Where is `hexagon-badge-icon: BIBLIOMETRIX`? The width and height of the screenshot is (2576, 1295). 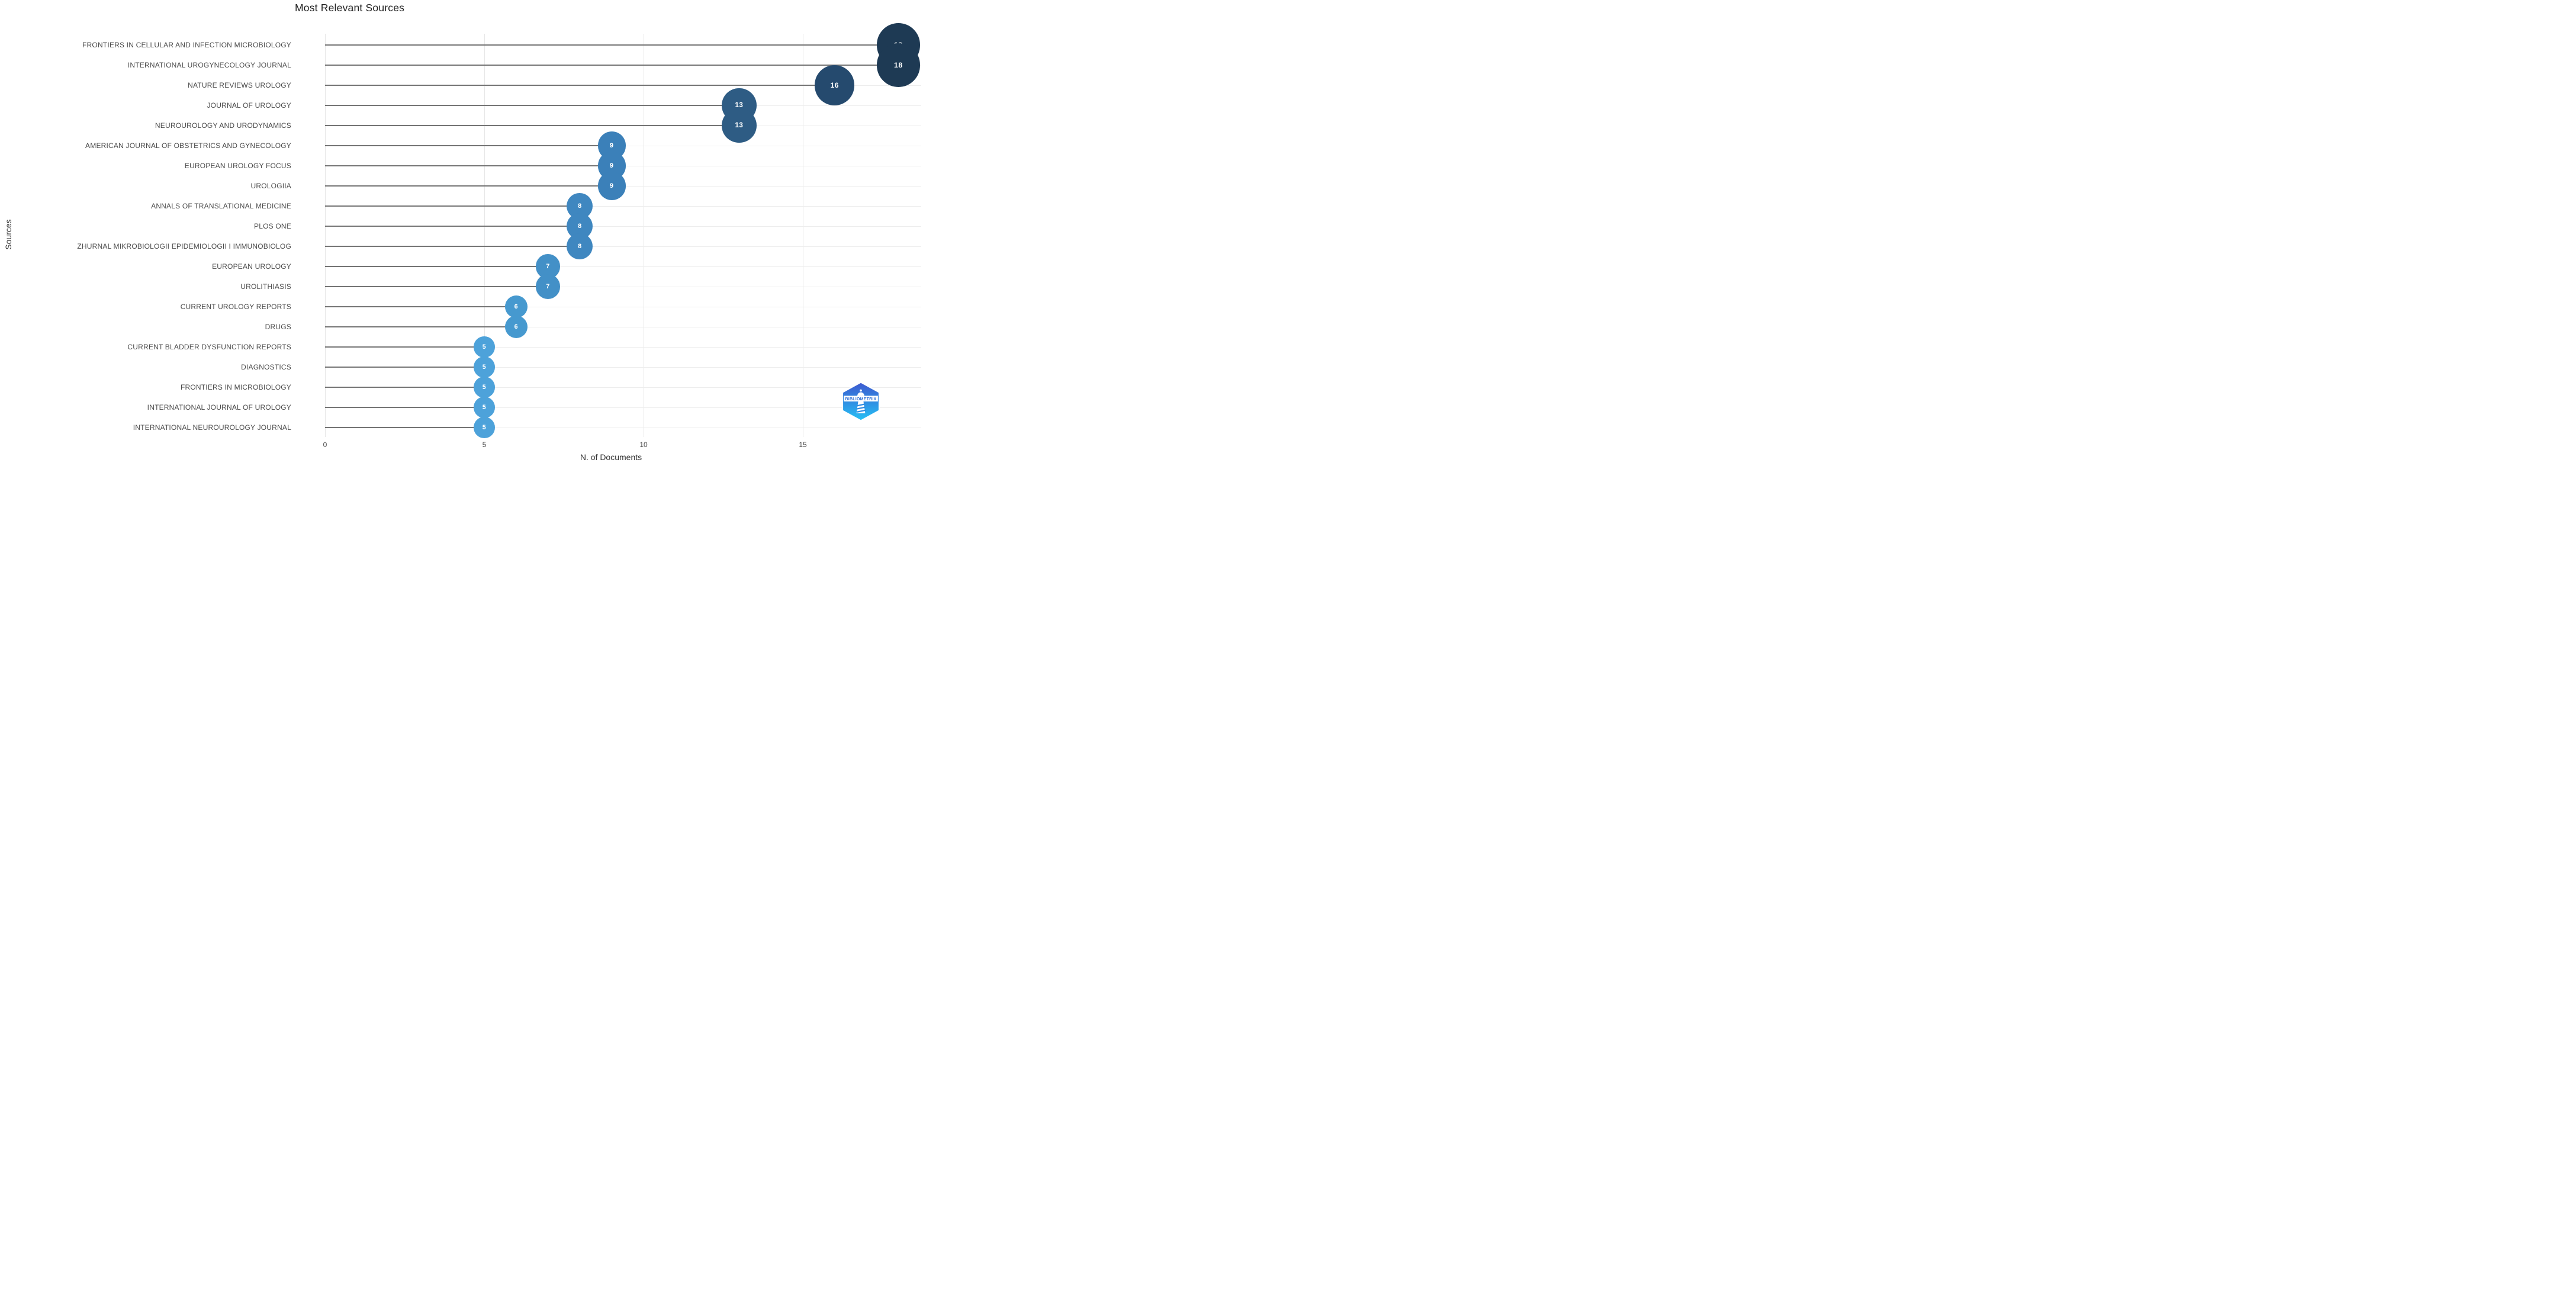 hexagon-badge-icon: BIBLIOMETRIX is located at coordinates (861, 401).